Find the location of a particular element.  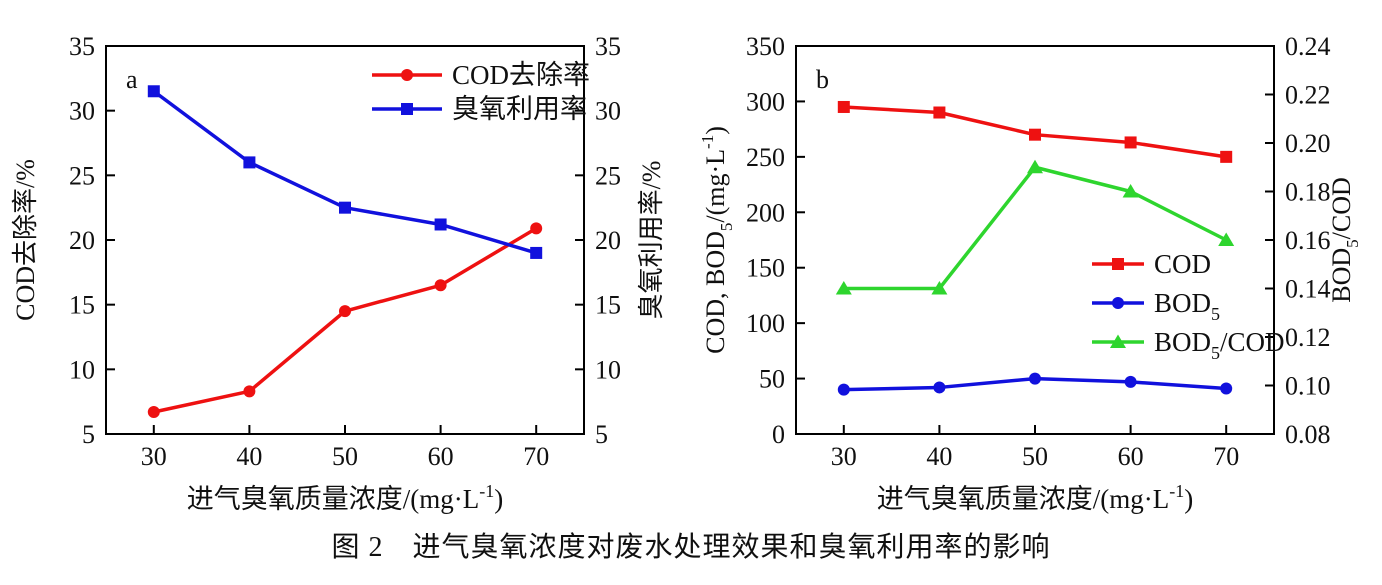

y-tick-label-left: 35 is located at coordinates (82, 46).